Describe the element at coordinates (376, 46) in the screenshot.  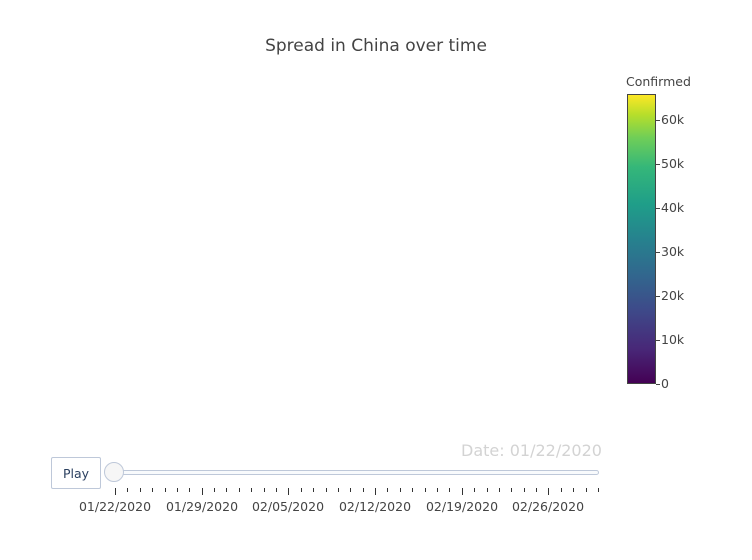
I see `chart-title: Spread in China over time` at that location.